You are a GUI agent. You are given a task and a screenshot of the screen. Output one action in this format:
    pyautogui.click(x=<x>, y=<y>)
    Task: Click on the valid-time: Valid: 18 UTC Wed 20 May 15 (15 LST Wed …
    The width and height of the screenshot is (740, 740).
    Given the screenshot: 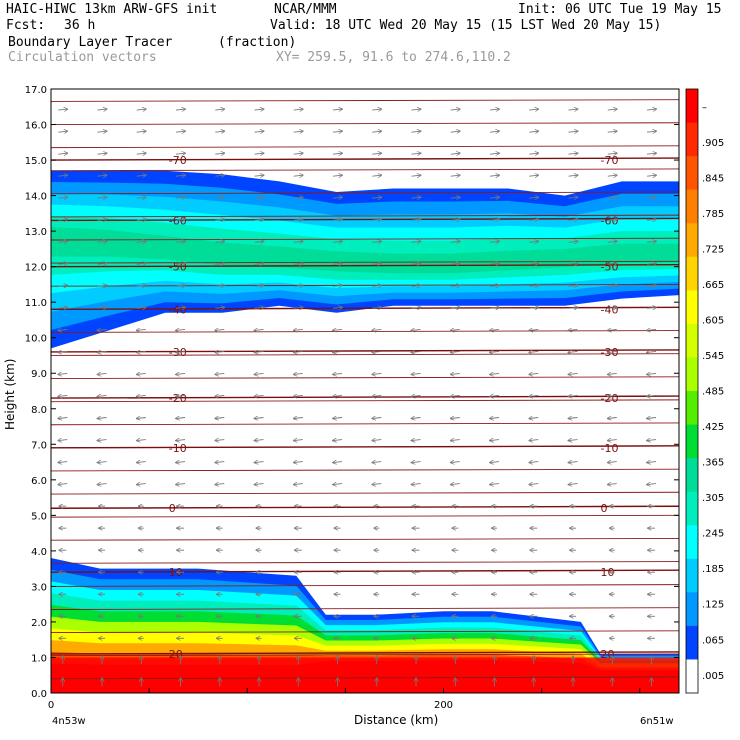 What is the action you would take?
    pyautogui.click(x=466, y=25)
    